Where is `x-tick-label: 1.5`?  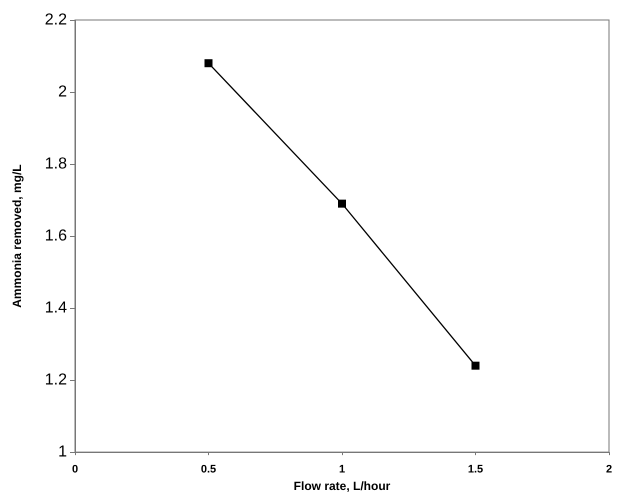
x-tick-label: 1.5 is located at coordinates (476, 470).